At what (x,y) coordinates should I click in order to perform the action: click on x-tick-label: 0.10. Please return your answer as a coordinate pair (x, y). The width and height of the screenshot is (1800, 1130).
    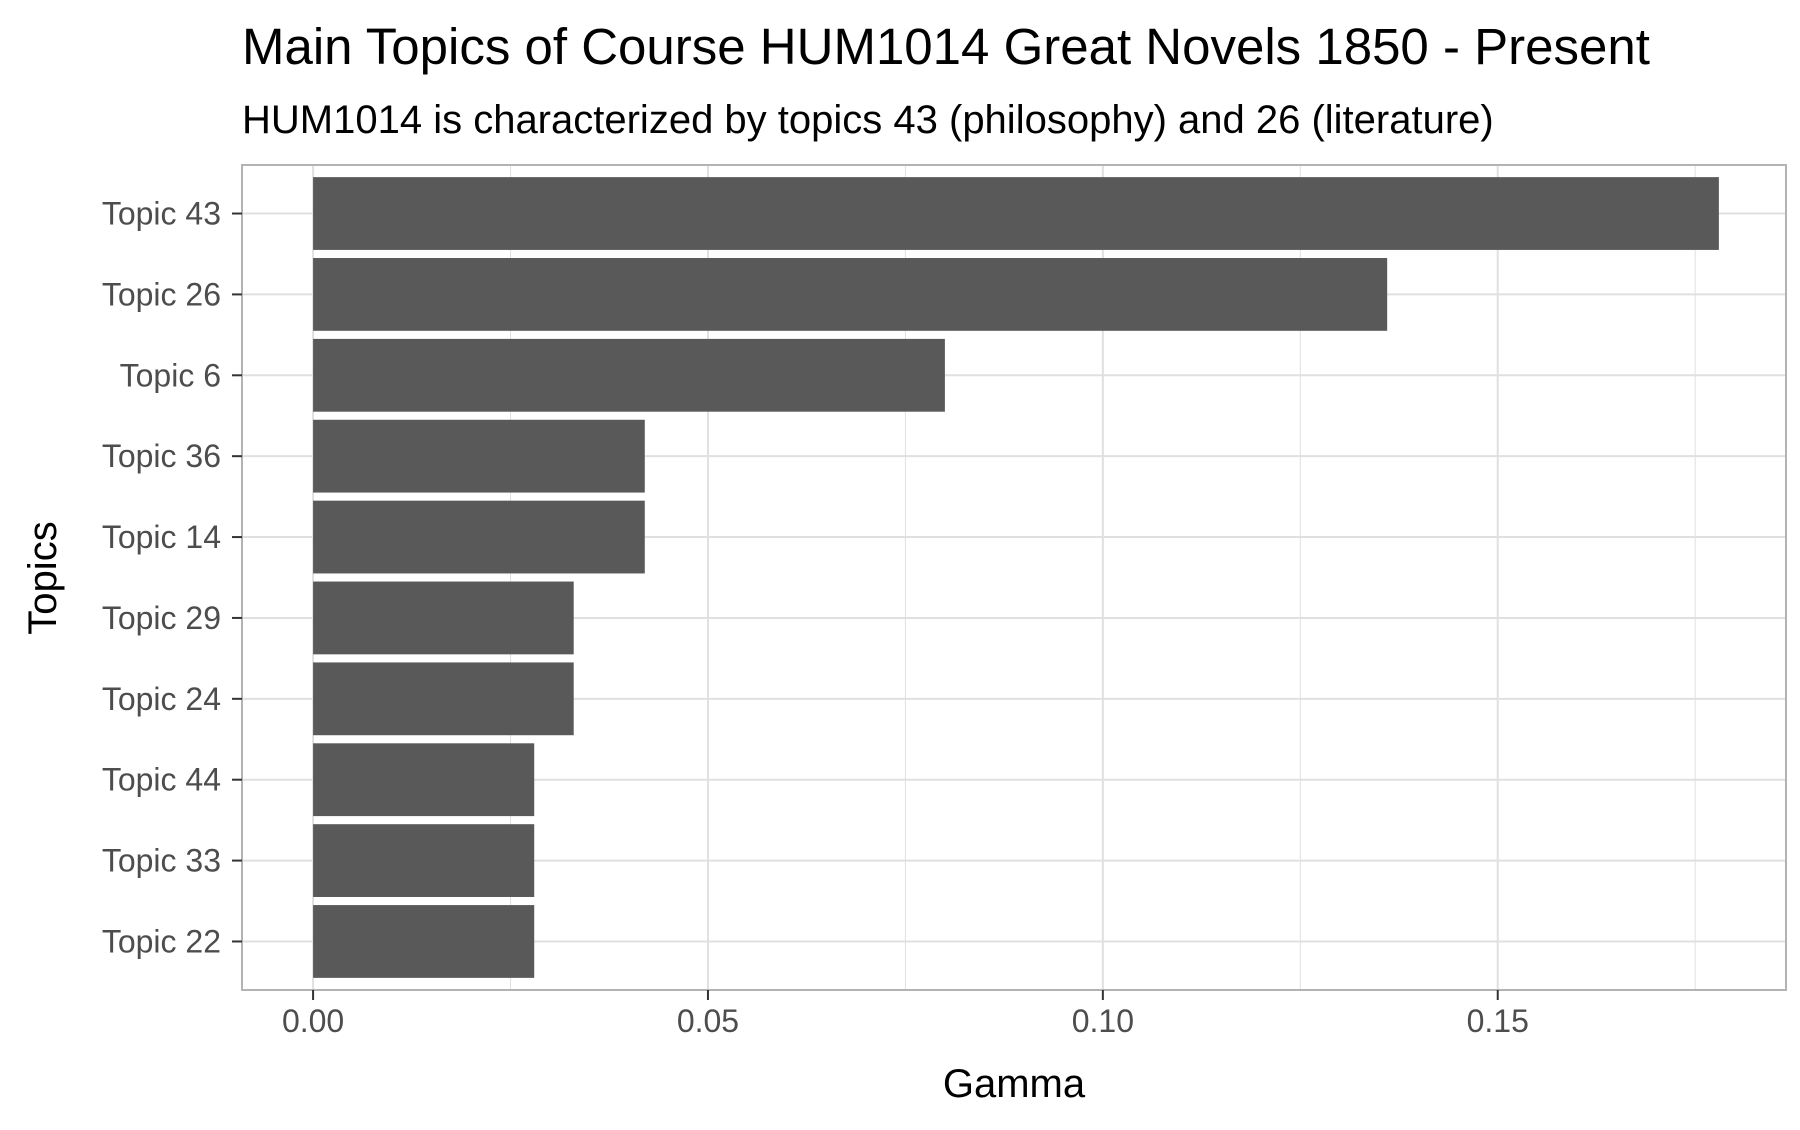
    Looking at the image, I should click on (1103, 1021).